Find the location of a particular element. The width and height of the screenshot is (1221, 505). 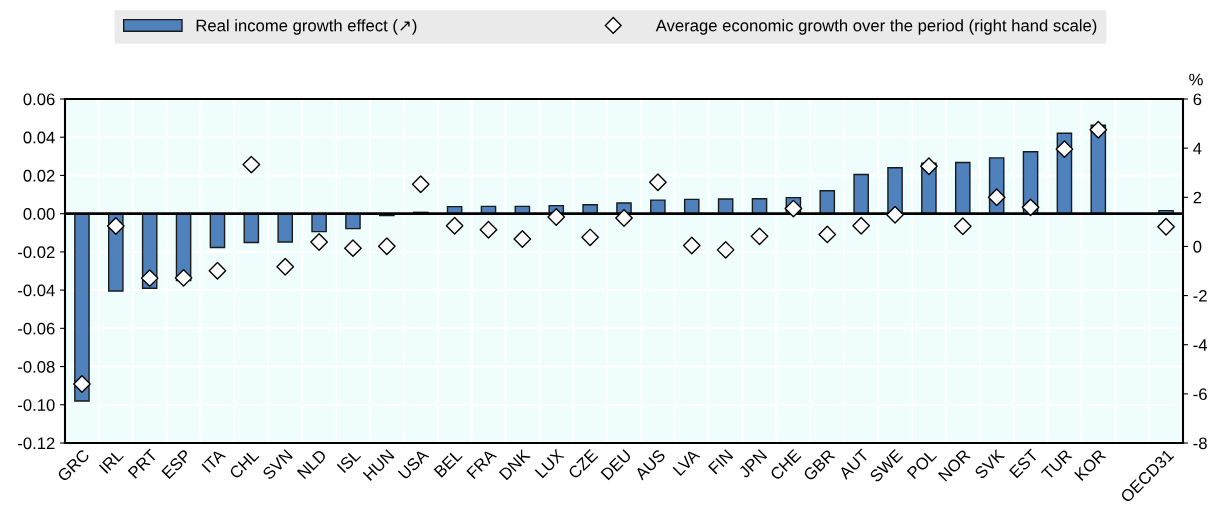

y2-axis-title: % is located at coordinates (1196, 79).